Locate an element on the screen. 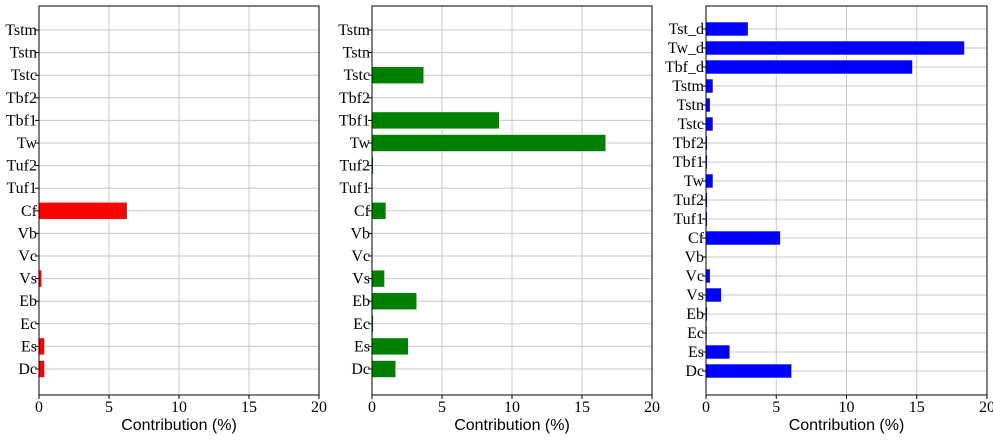 This screenshot has height=441, width=993. panel-3-xtick-label-20: 20 is located at coordinates (986, 407).